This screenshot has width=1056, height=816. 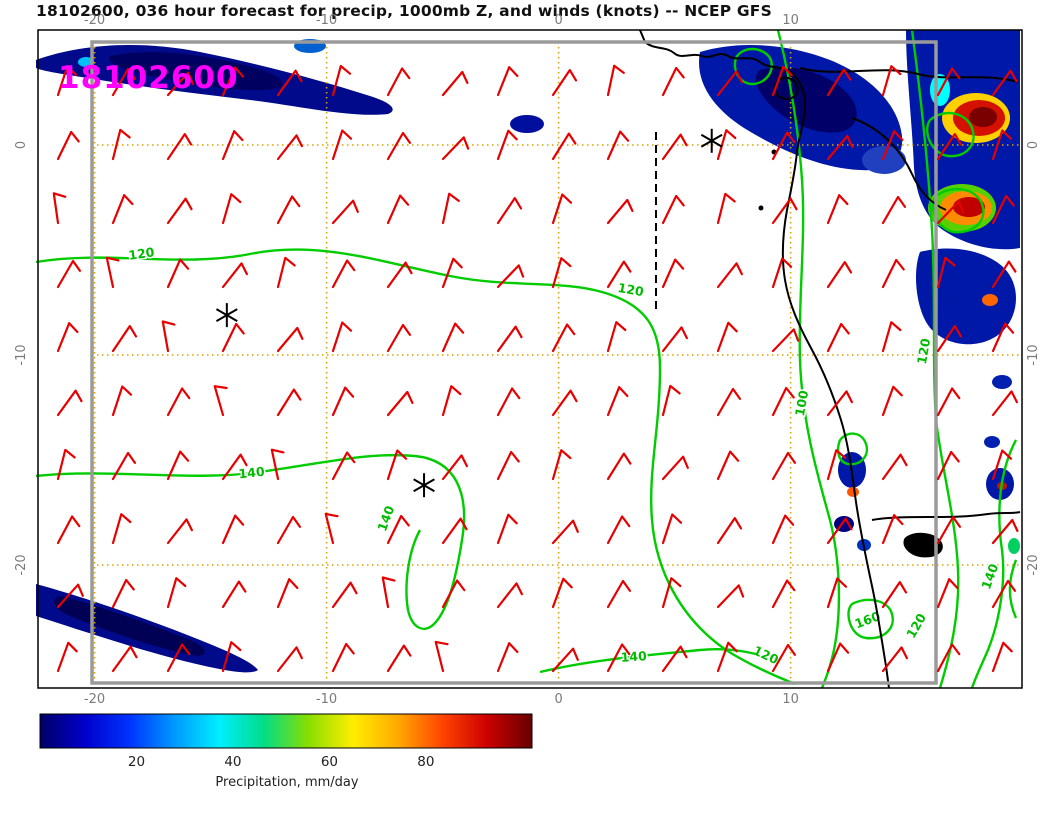 What do you see at coordinates (801, 403) in the screenshot?
I see `contour-label: 100` at bounding box center [801, 403].